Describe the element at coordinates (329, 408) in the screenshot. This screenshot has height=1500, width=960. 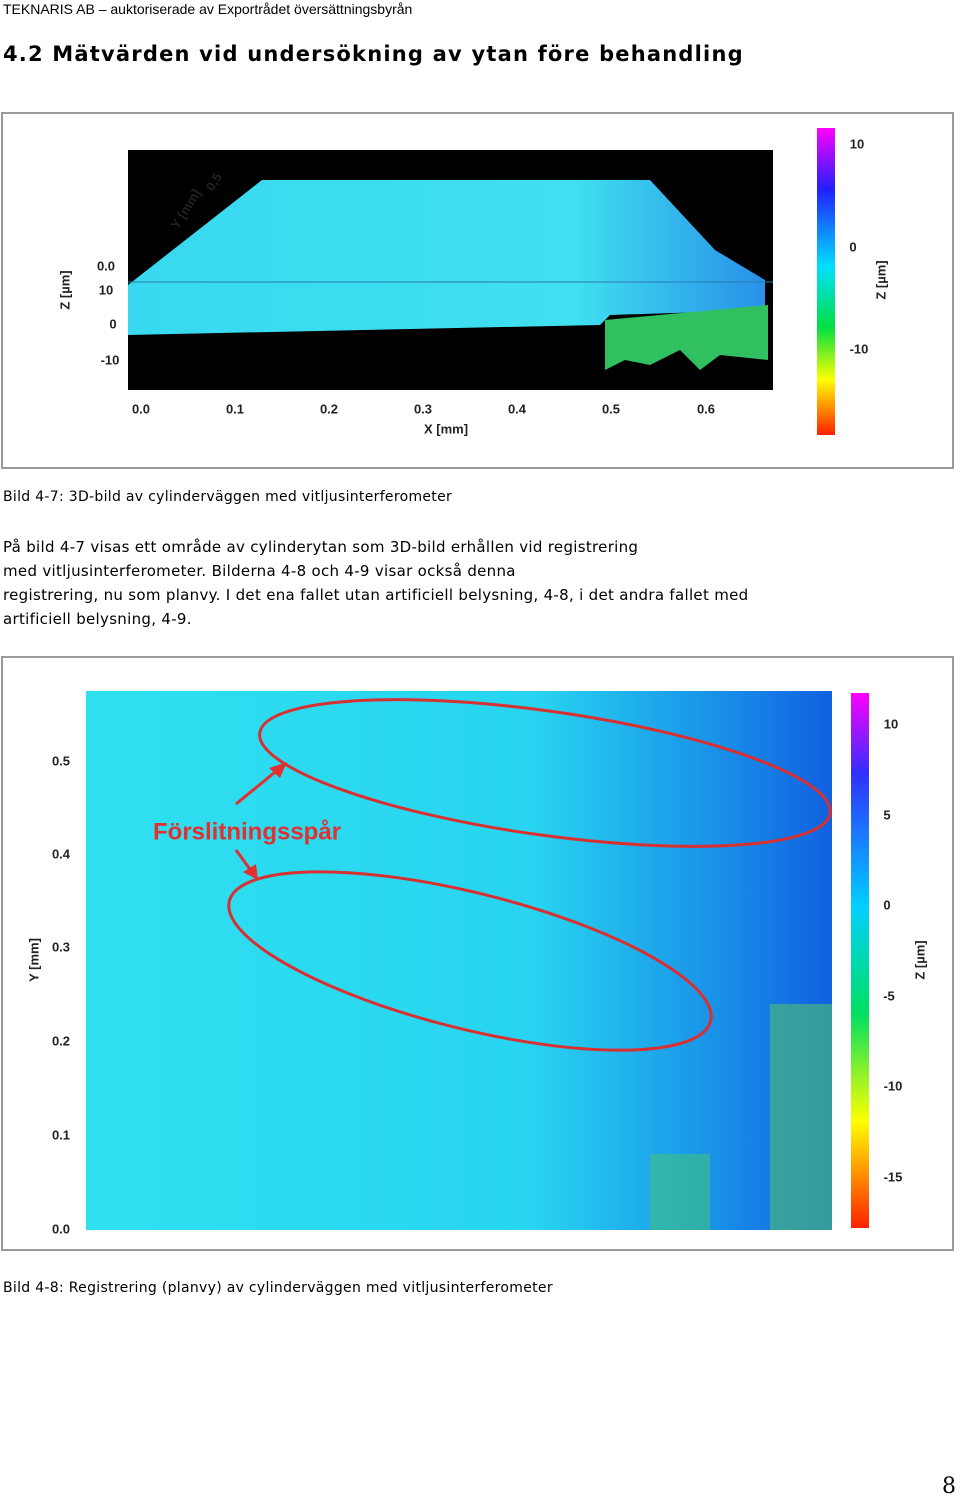
I see `x-tick-label: 0.2` at that location.